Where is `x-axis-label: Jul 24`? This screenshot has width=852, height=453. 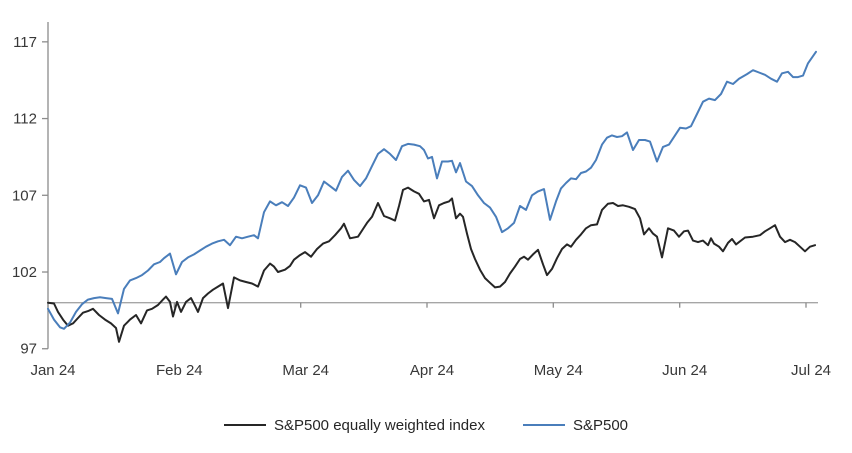 x-axis-label: Jul 24 is located at coordinates (811, 370).